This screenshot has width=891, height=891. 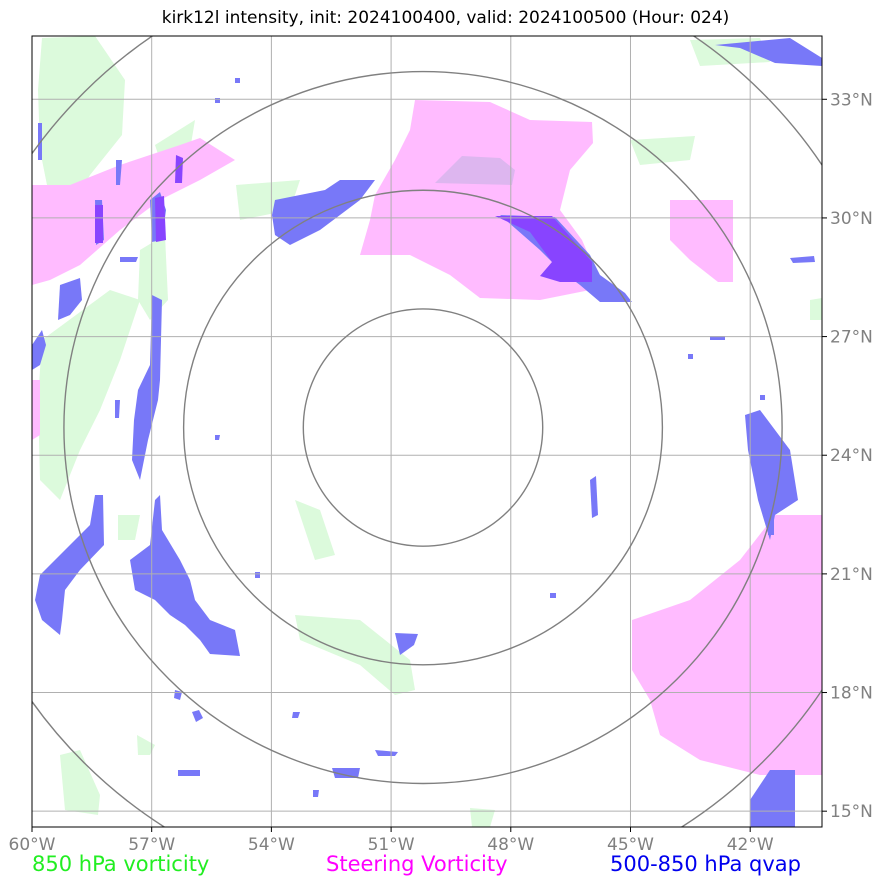 I want to click on qvap-steering-overlap-layer, so click(x=343, y=218).